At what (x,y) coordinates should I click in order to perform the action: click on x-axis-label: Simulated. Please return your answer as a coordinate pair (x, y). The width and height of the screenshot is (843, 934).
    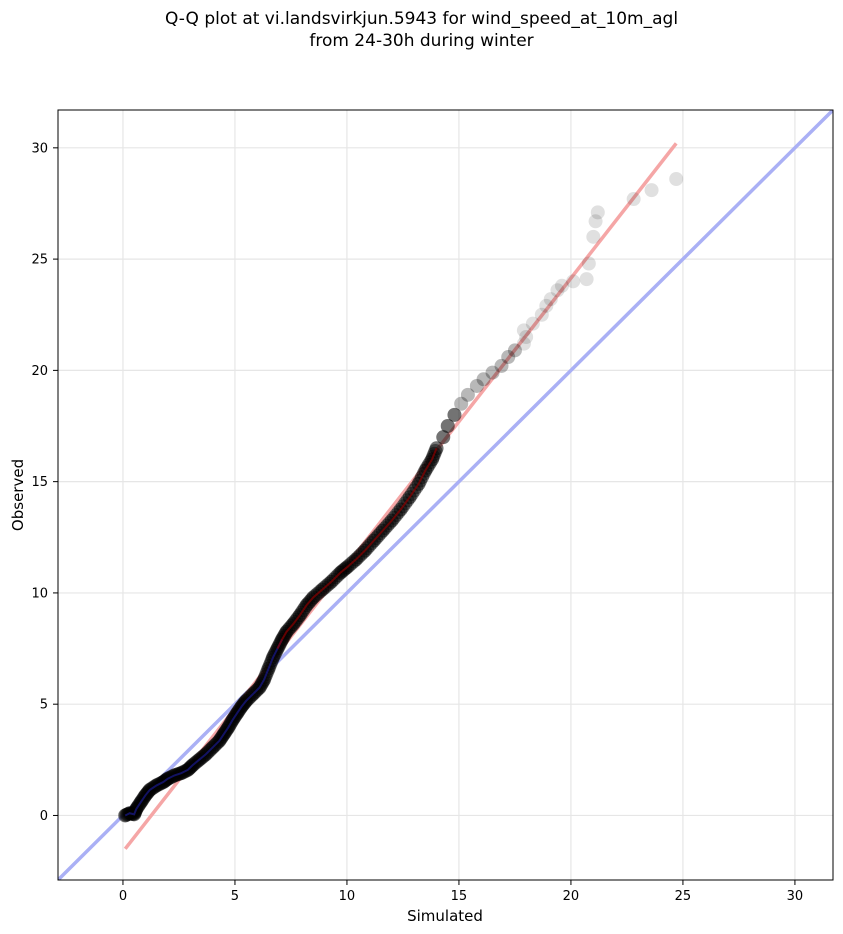
    Looking at the image, I should click on (445, 916).